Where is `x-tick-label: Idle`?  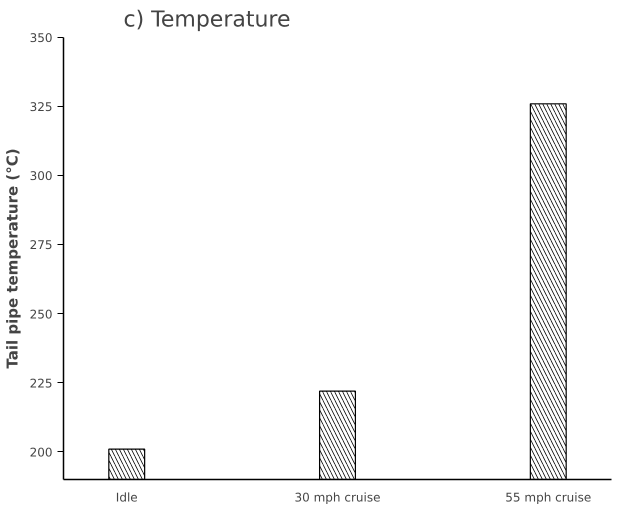
x-tick-label: Idle is located at coordinates (127, 497).